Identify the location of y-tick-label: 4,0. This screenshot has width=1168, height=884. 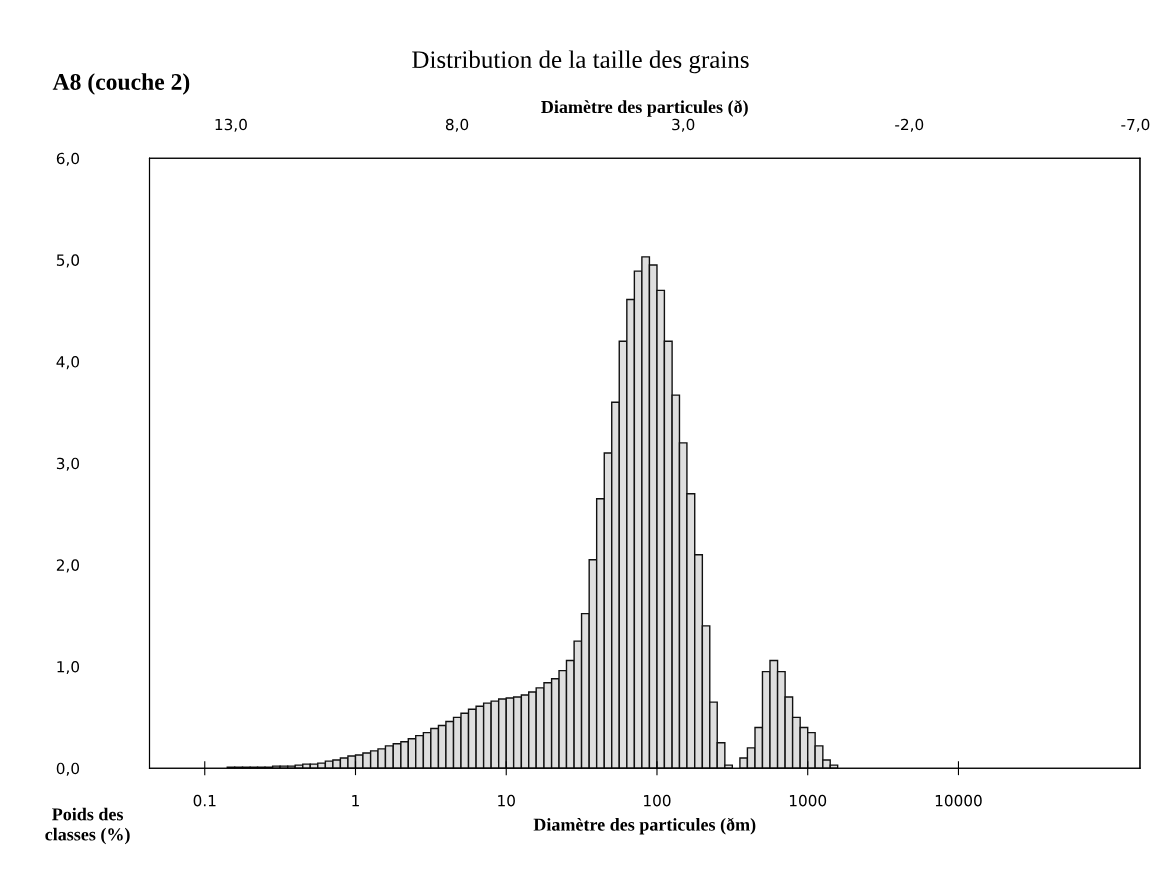
(68, 363).